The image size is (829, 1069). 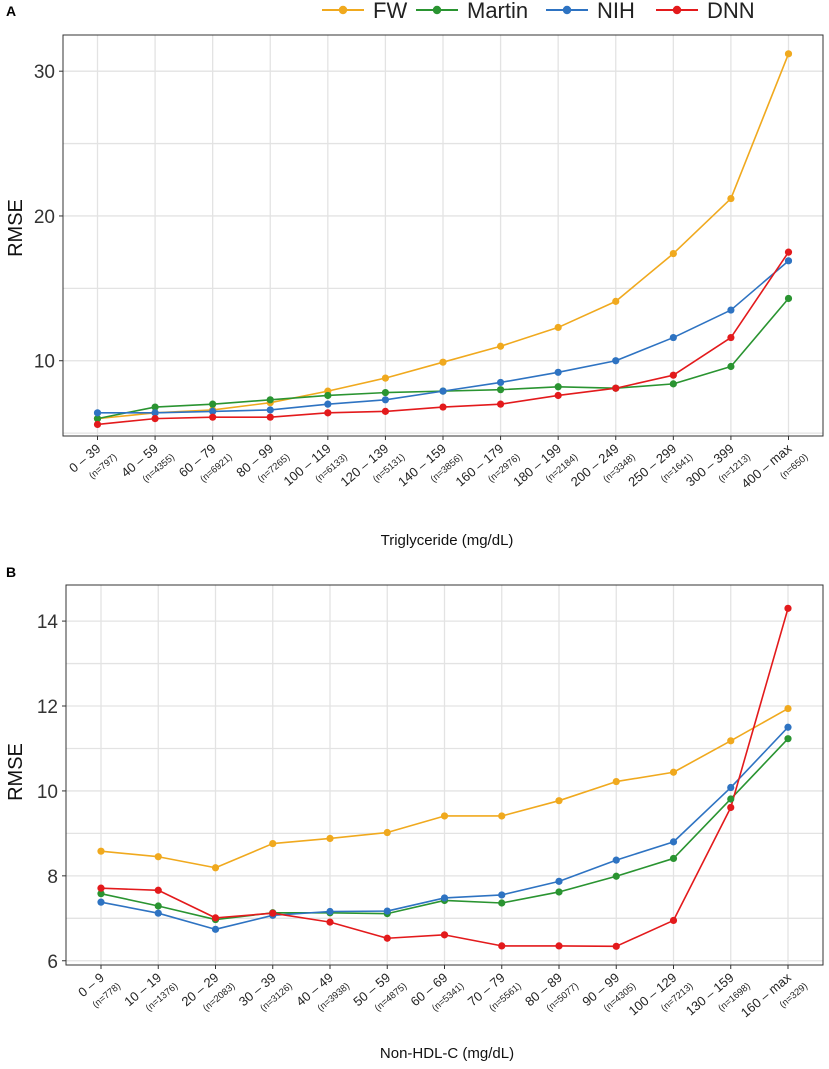 What do you see at coordinates (497, 11) in the screenshot?
I see `legend-label-martin: Martin` at bounding box center [497, 11].